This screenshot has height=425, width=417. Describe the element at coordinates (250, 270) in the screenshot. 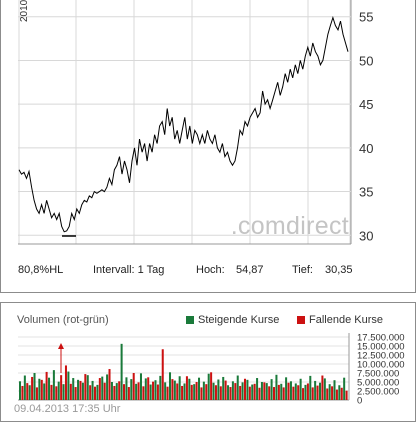

I see `high-value: 54,87` at that location.